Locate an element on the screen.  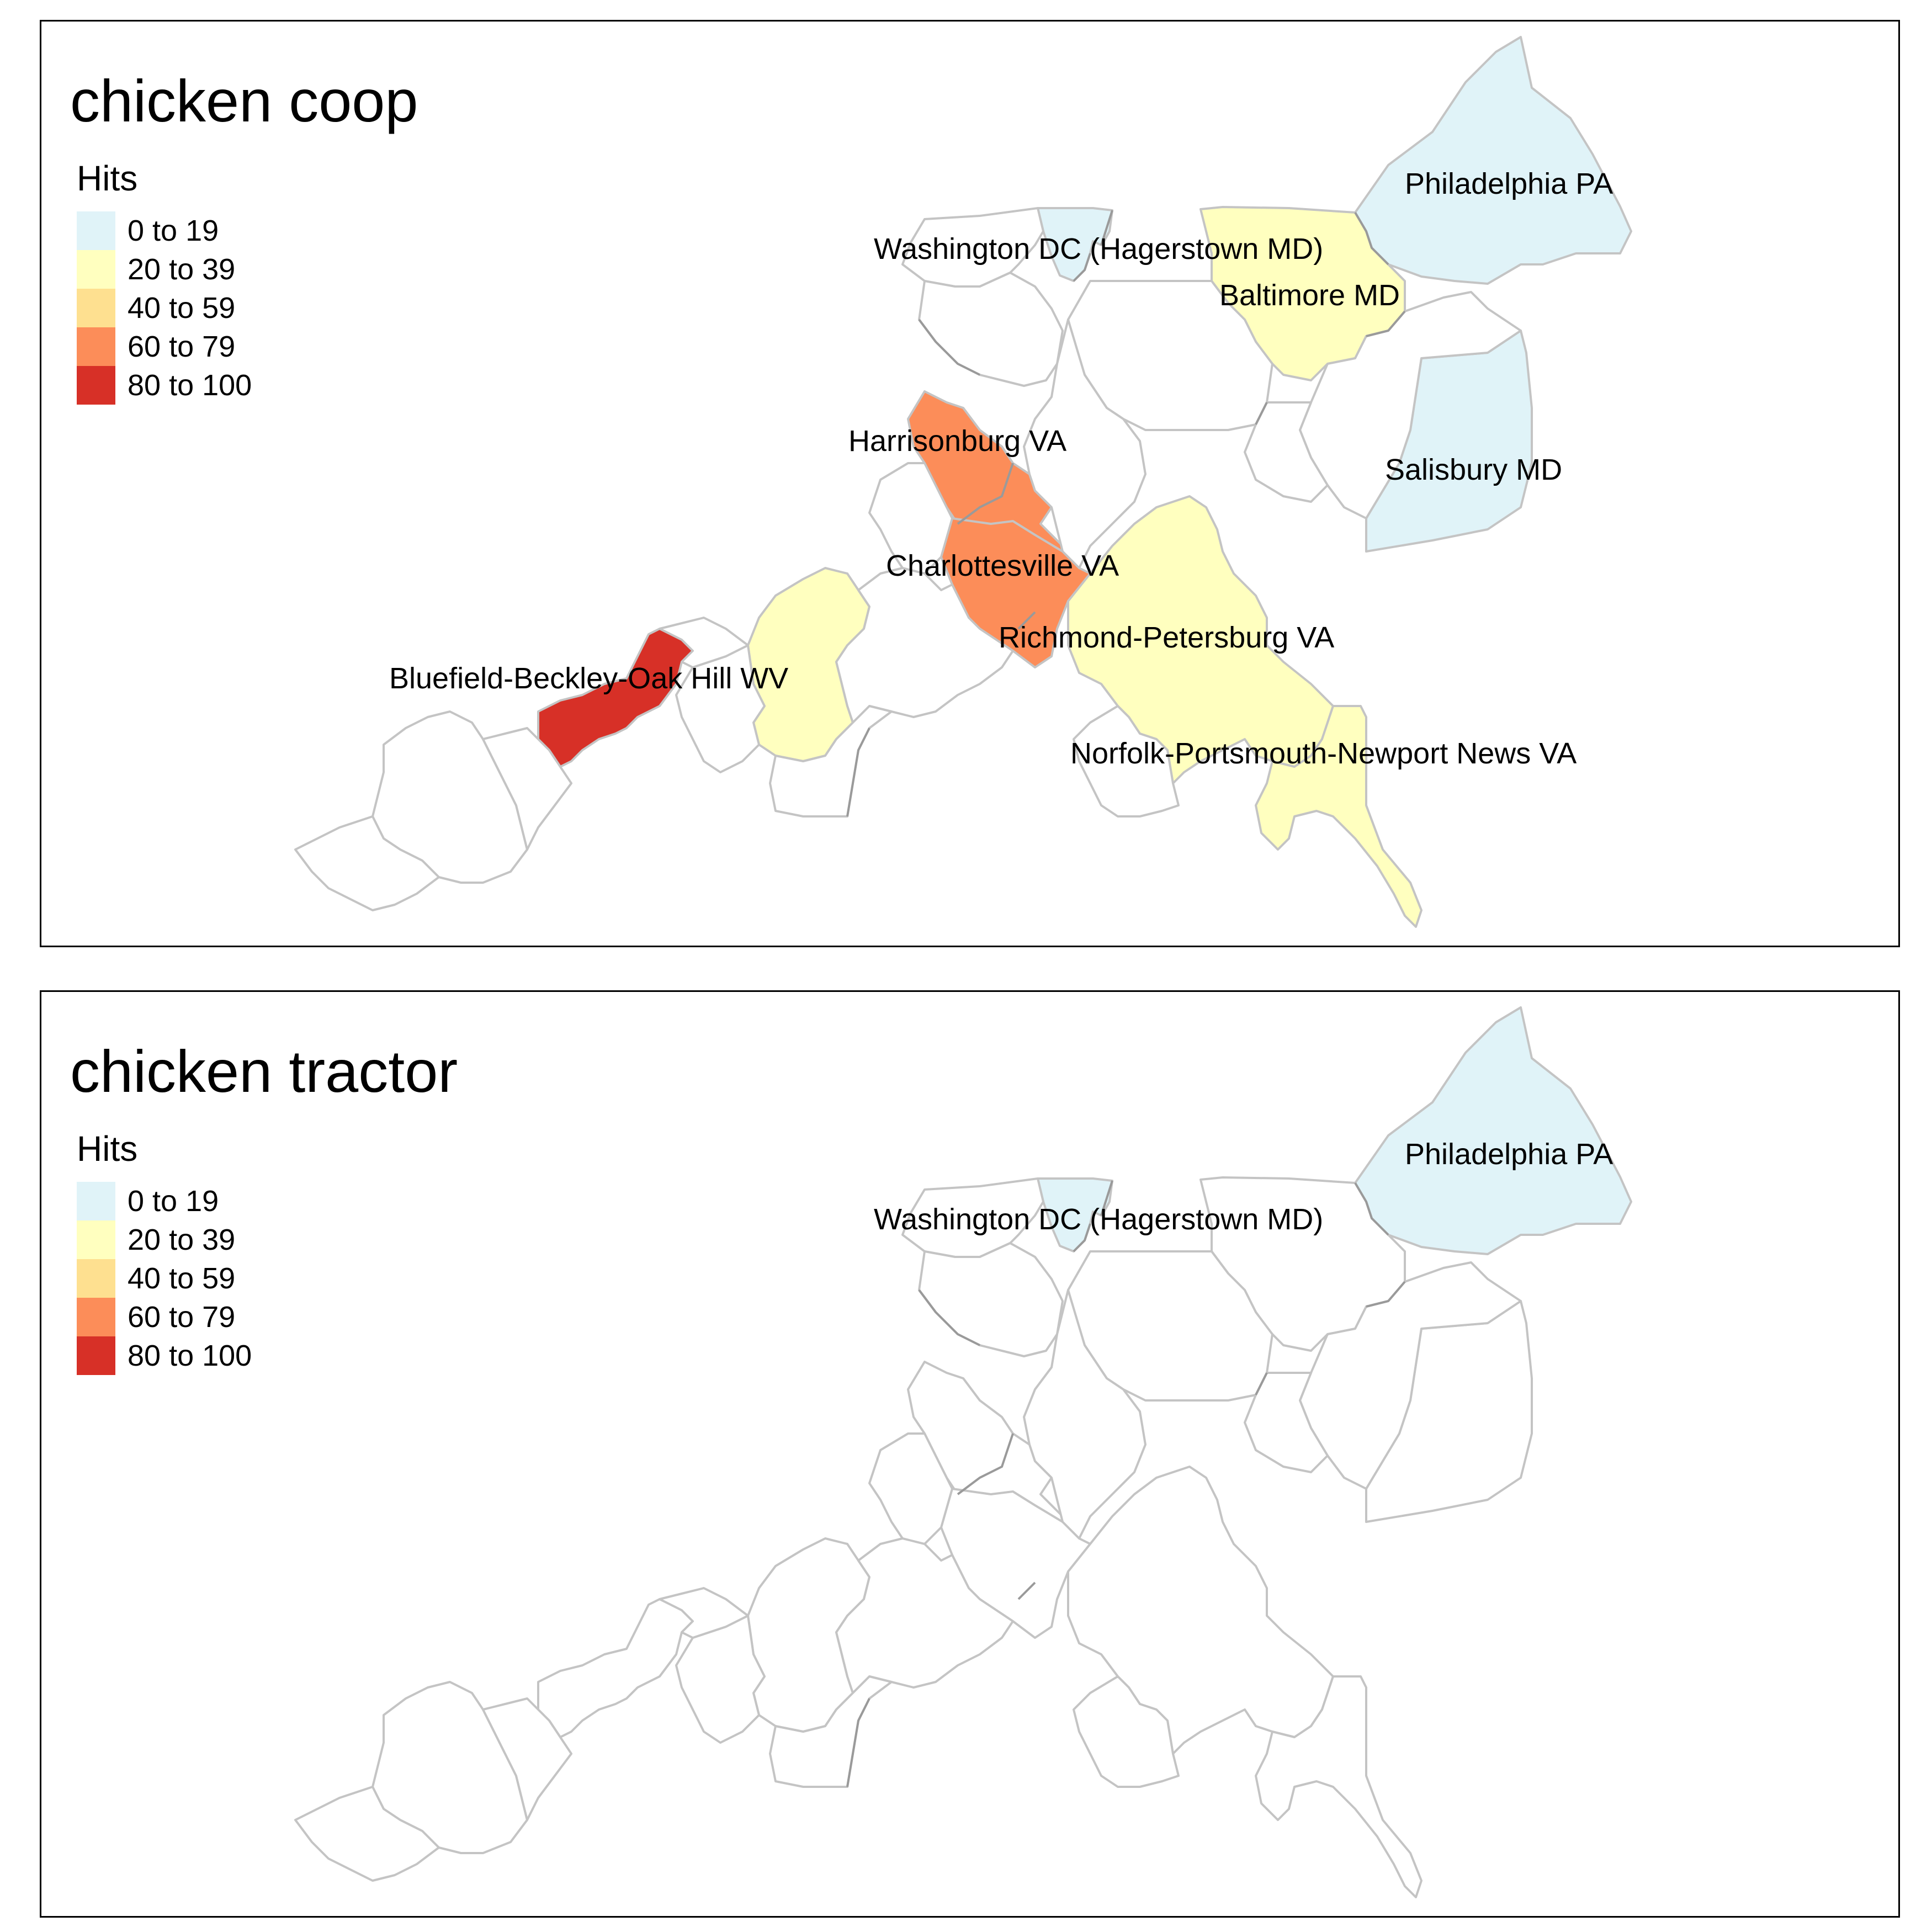
region-label-salisbury: Salisbury MD is located at coordinates (1474, 470).